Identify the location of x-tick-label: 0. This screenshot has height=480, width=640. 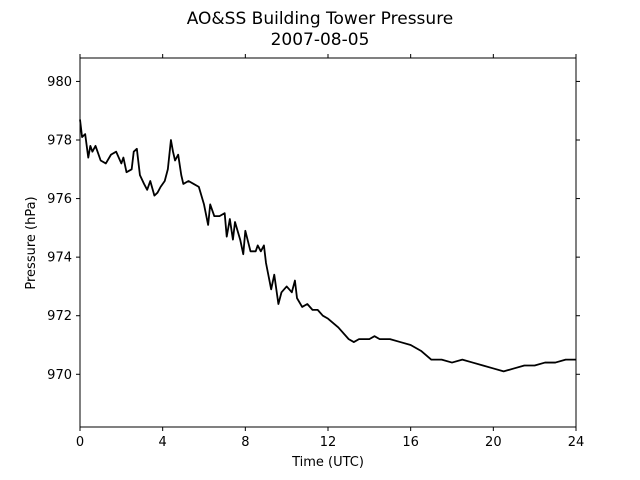
(80, 442).